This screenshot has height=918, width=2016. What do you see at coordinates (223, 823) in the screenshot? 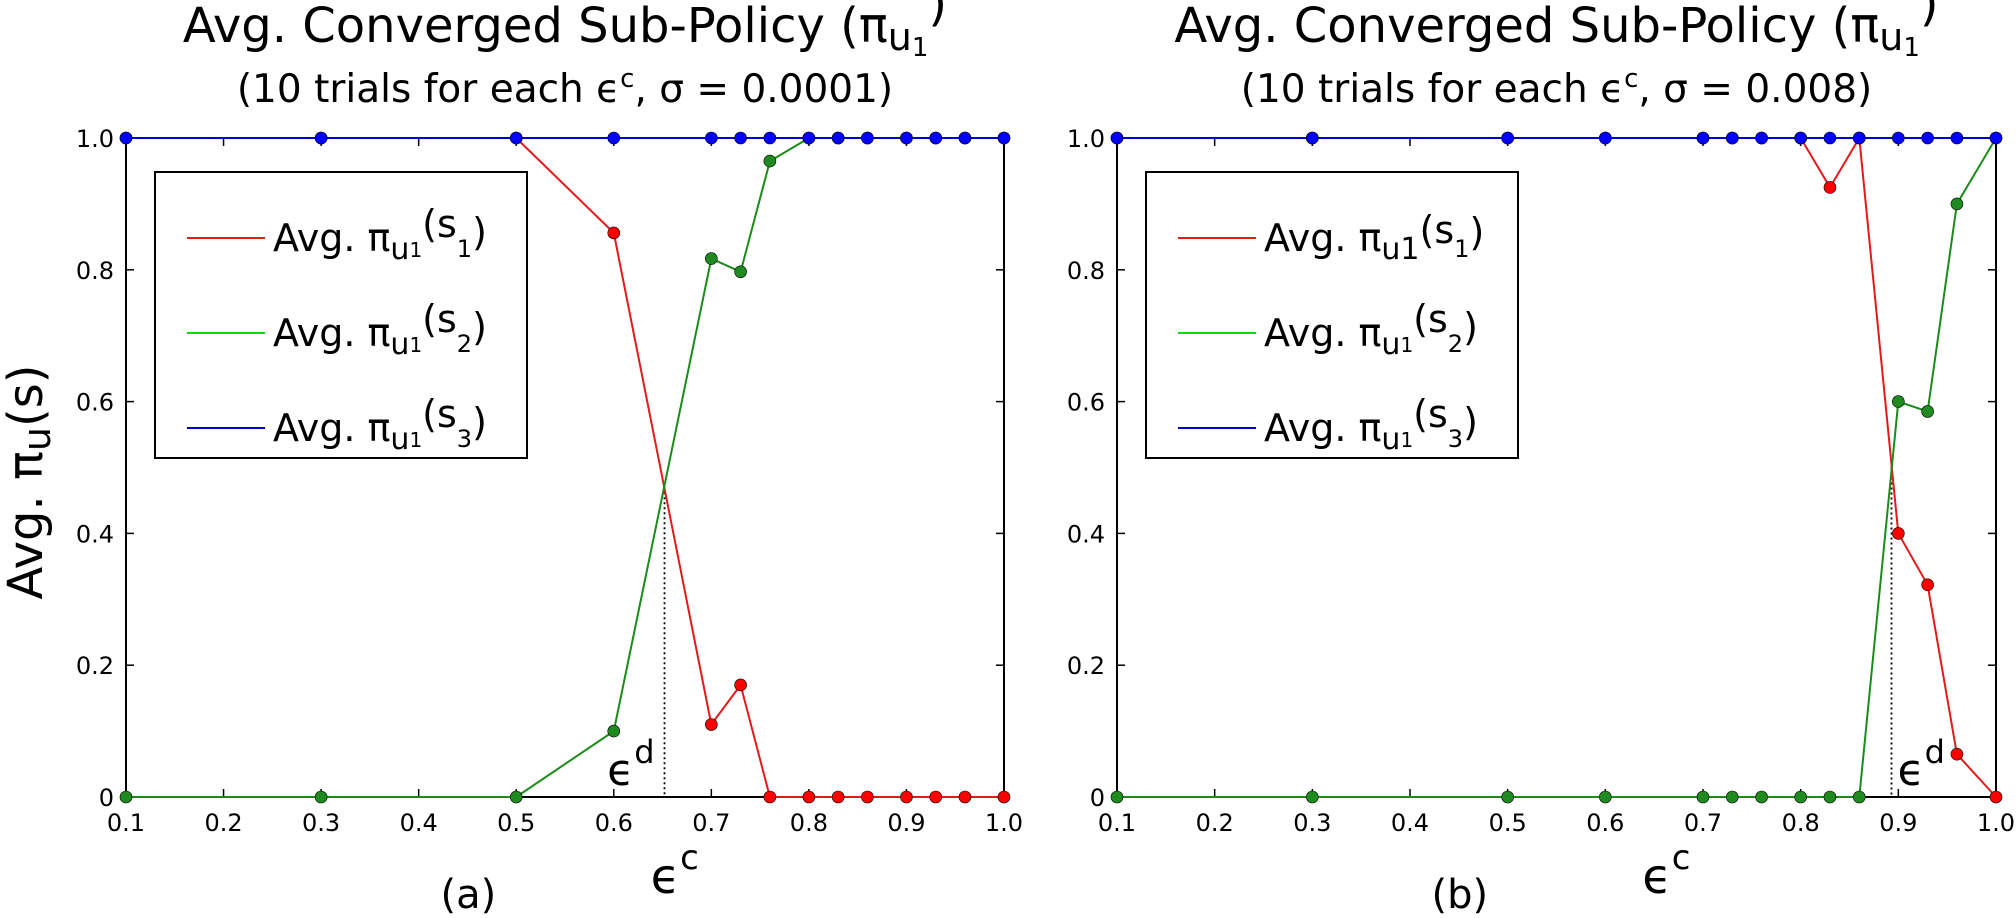
I see `x-tick-label: 0.2` at bounding box center [223, 823].